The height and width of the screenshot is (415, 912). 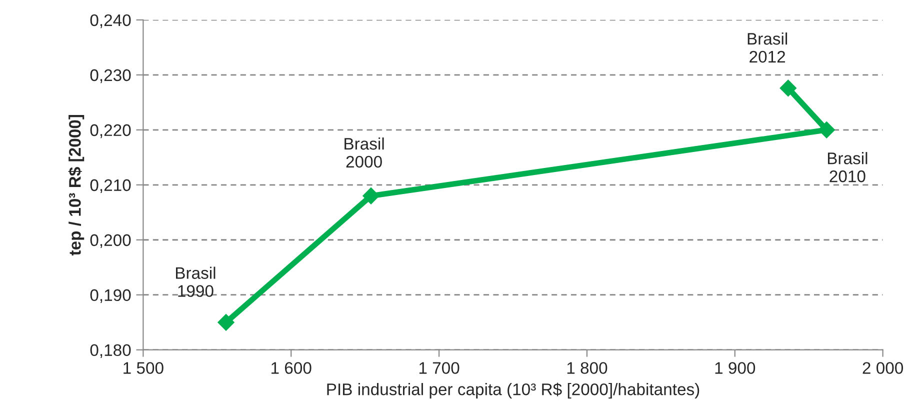 What do you see at coordinates (144, 368) in the screenshot?
I see `x-tick-label: 1 500` at bounding box center [144, 368].